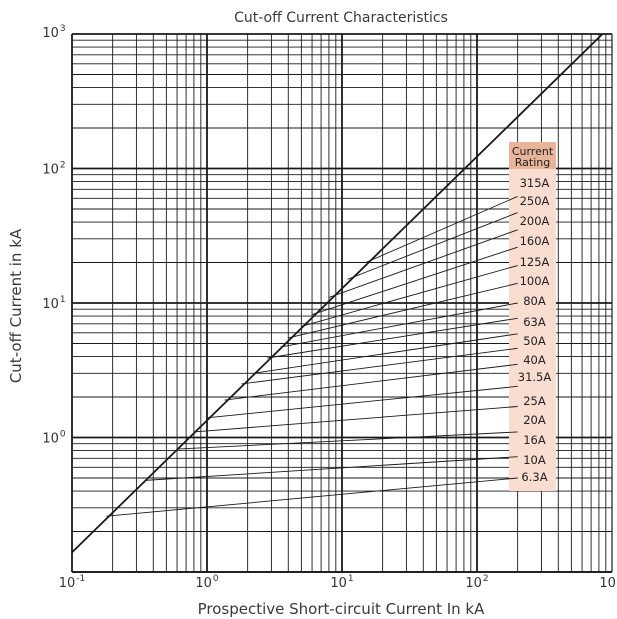  What do you see at coordinates (441, 229) in the screenshot?
I see `rating-curve-315a` at bounding box center [441, 229].